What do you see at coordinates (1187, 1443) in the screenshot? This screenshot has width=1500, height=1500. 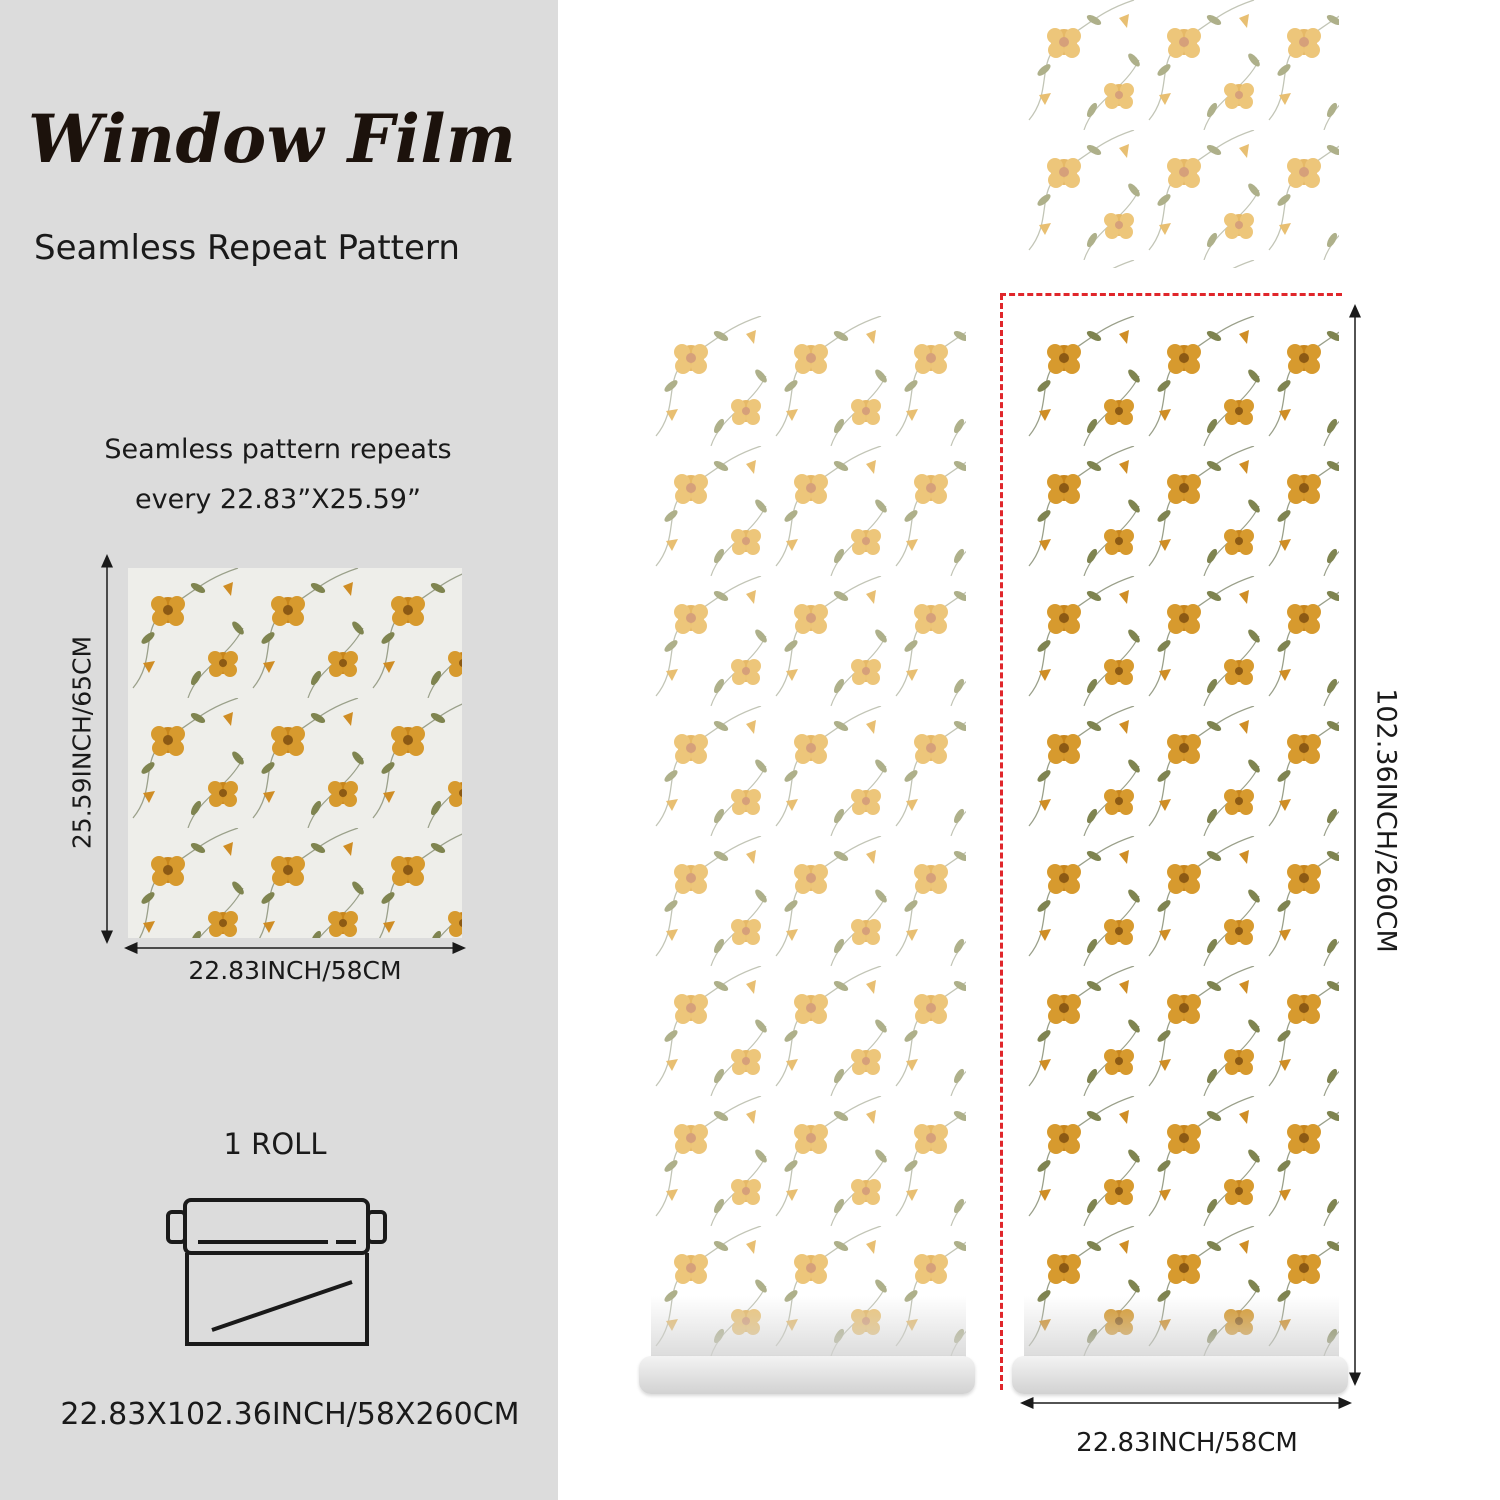 I see `roll-width-label: 22.83INCH/58CM` at bounding box center [1187, 1443].